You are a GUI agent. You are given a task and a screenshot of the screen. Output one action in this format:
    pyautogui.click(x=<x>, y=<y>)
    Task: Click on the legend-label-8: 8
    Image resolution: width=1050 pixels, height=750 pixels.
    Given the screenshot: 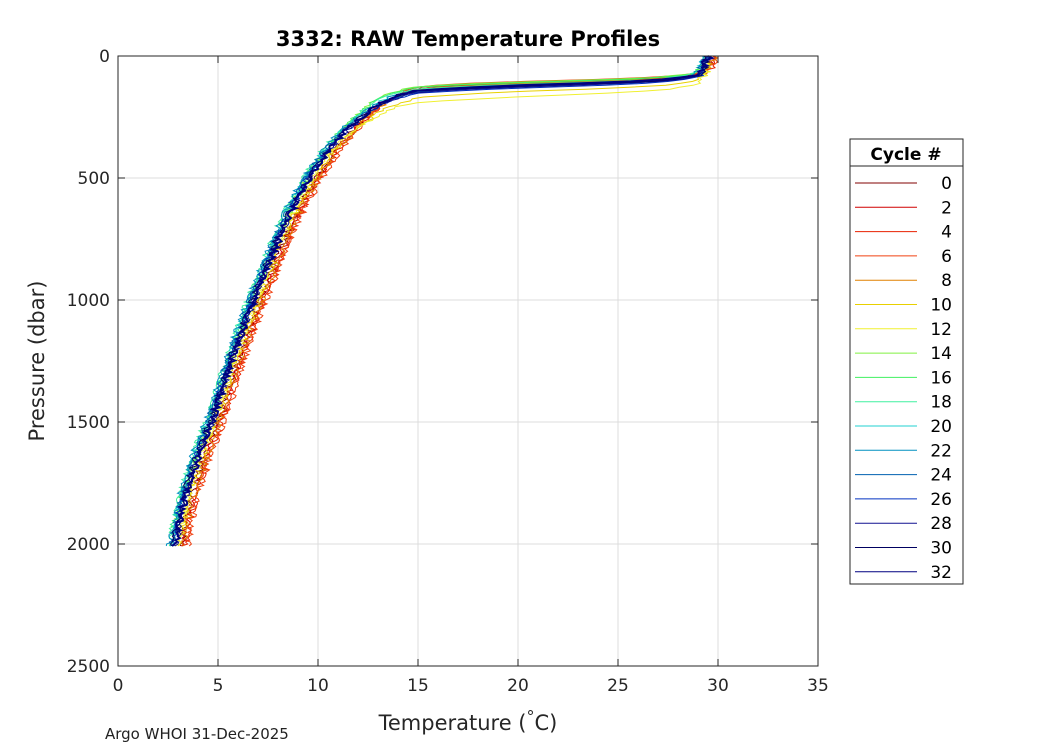 What is the action you would take?
    pyautogui.click(x=946, y=281)
    